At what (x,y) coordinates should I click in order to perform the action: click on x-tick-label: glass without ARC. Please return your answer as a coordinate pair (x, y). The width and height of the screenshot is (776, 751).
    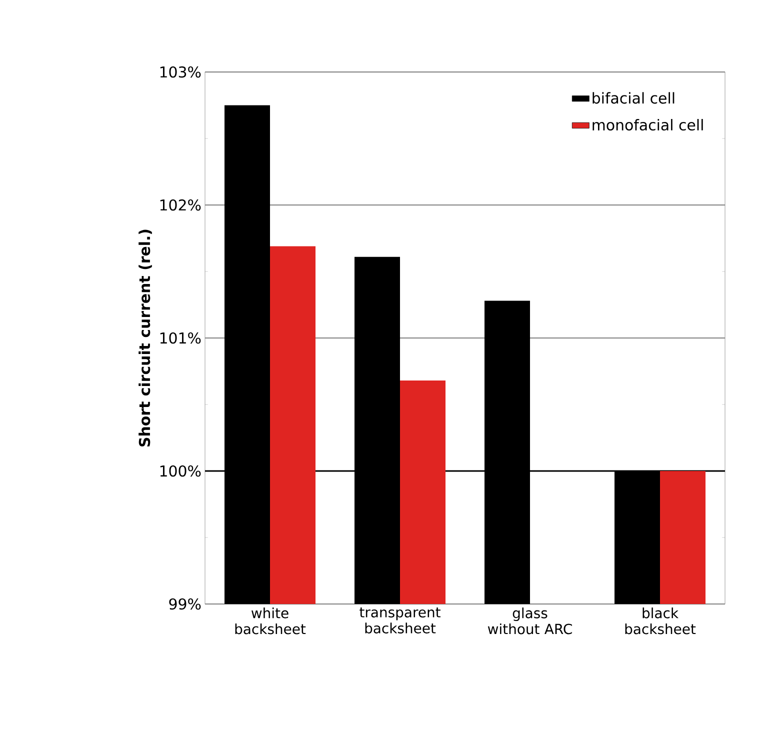
    Looking at the image, I should click on (530, 621).